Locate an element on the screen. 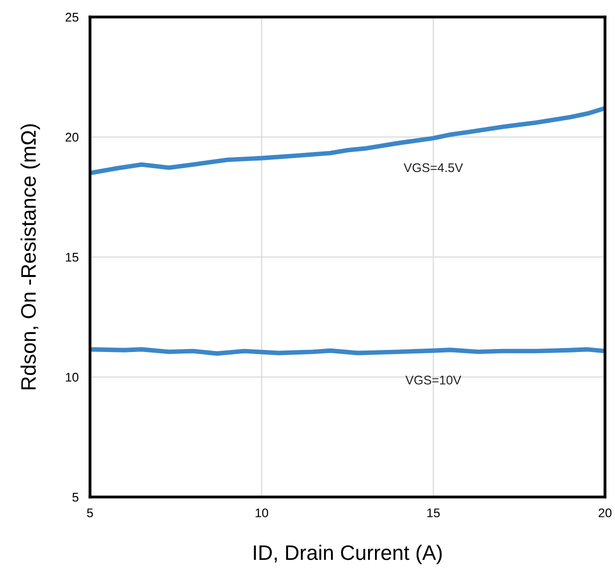  y-tick-label: 10 is located at coordinates (72, 377).